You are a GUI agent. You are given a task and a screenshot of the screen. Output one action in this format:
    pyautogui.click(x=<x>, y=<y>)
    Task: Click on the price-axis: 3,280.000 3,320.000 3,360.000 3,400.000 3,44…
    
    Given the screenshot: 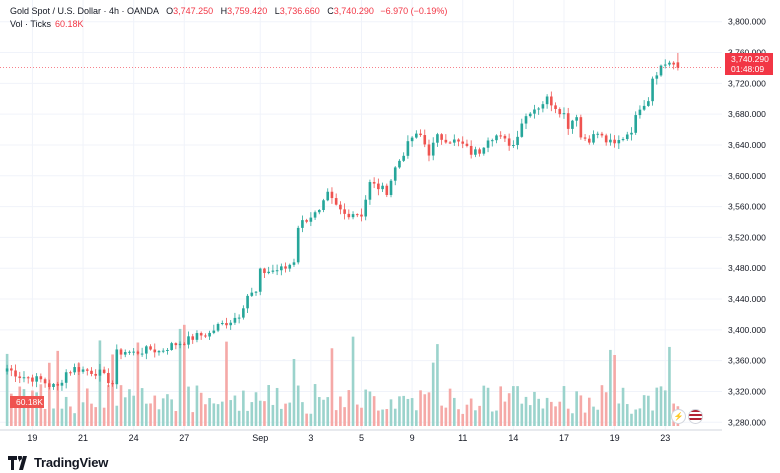 What is the action you would take?
    pyautogui.click(x=747, y=222)
    